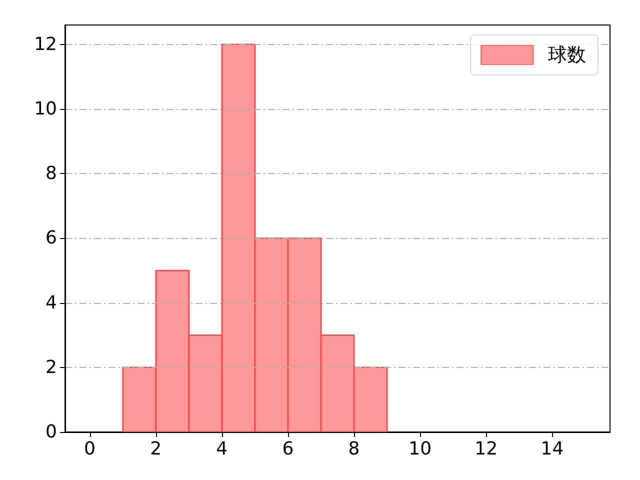 This screenshot has width=640, height=480. Describe the element at coordinates (567, 55) in the screenshot. I see `legend-label: 球数` at that location.